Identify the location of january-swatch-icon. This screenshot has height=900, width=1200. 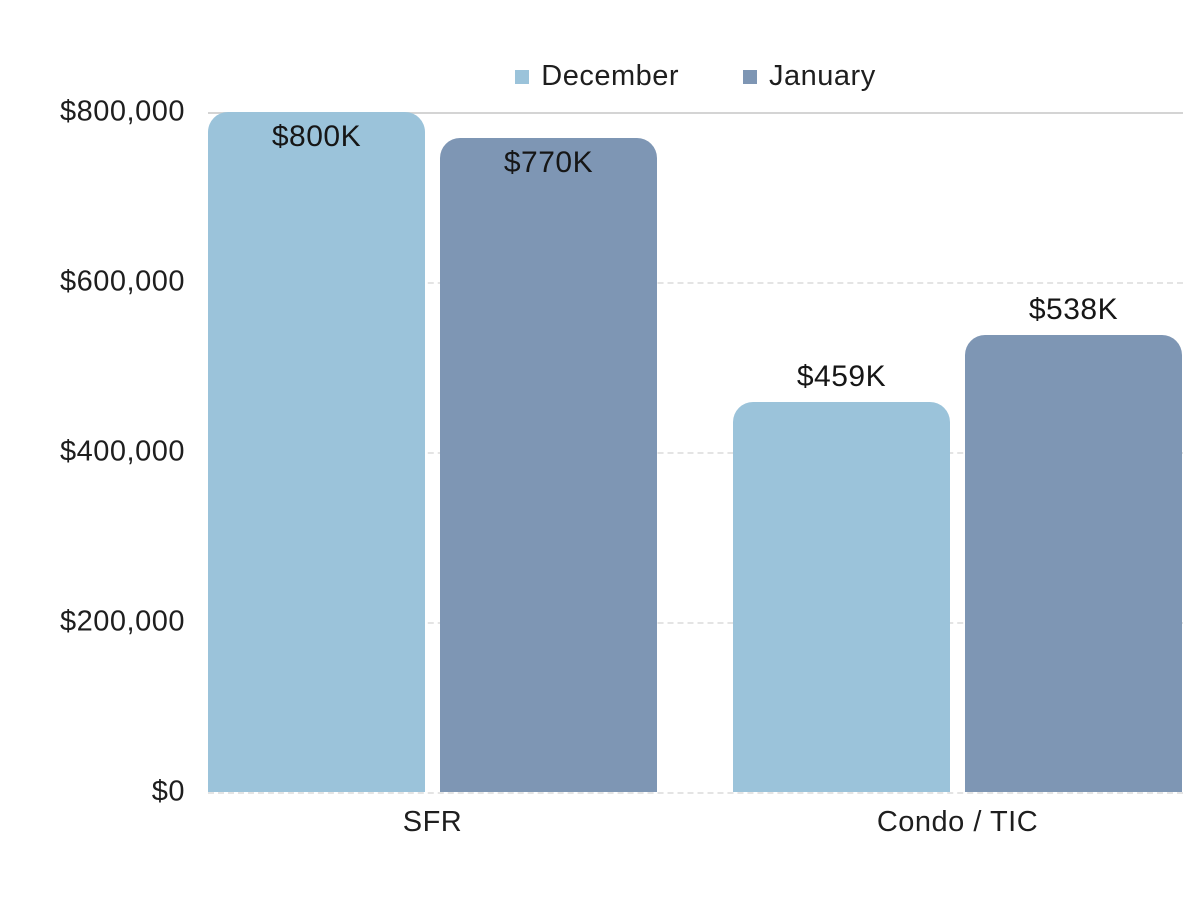
(750, 76).